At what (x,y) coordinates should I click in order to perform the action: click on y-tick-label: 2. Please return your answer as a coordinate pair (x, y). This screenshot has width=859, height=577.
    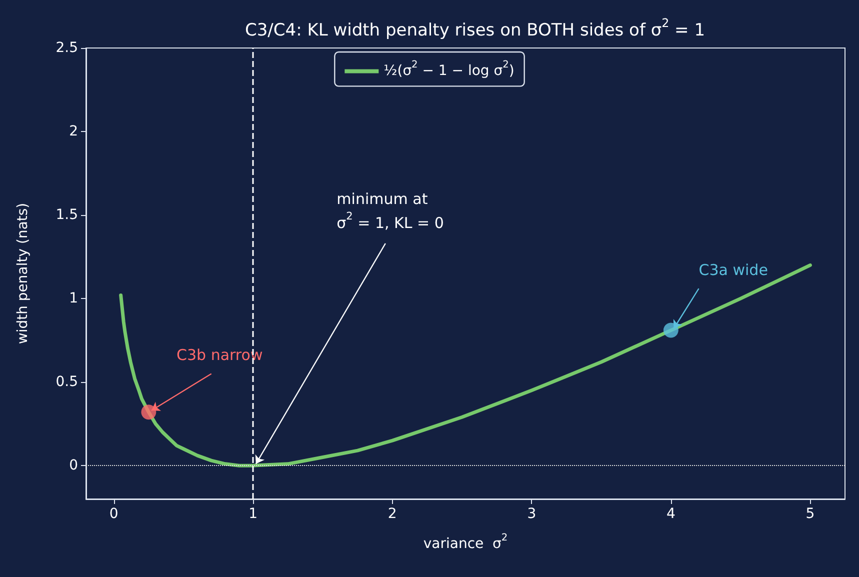
    Looking at the image, I should click on (73, 132).